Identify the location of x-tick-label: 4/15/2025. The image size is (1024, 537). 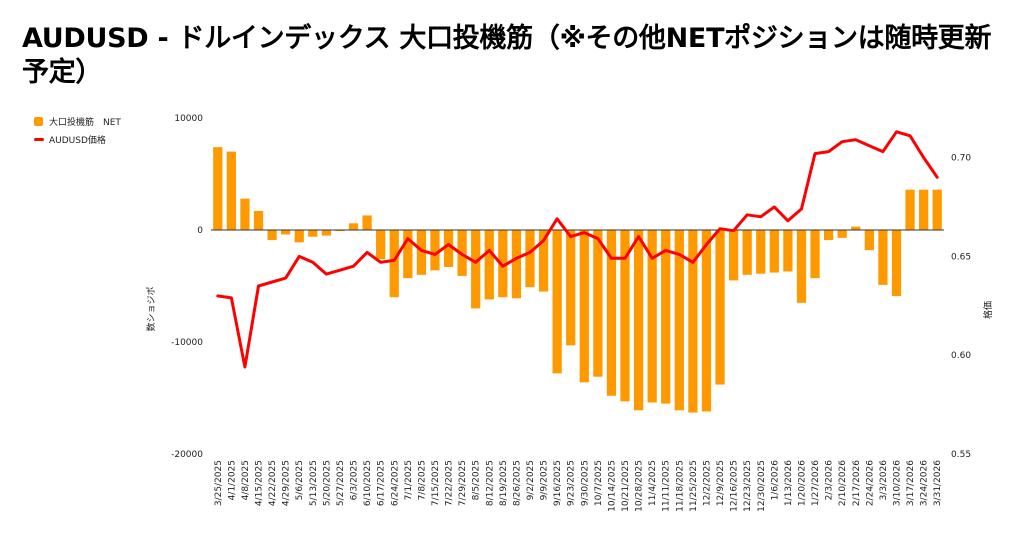
(260, 483).